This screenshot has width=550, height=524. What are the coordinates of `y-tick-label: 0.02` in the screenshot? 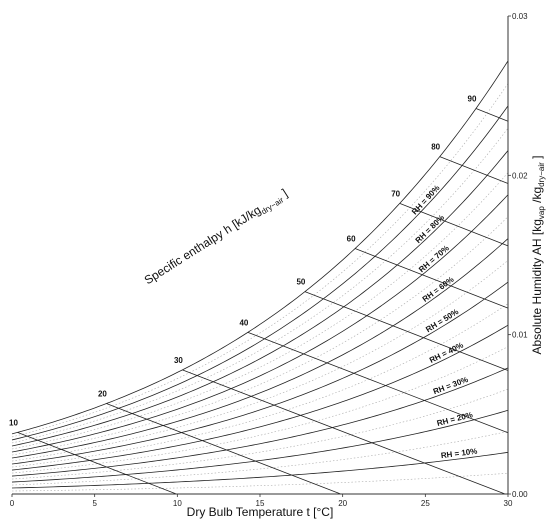 It's located at (520, 175).